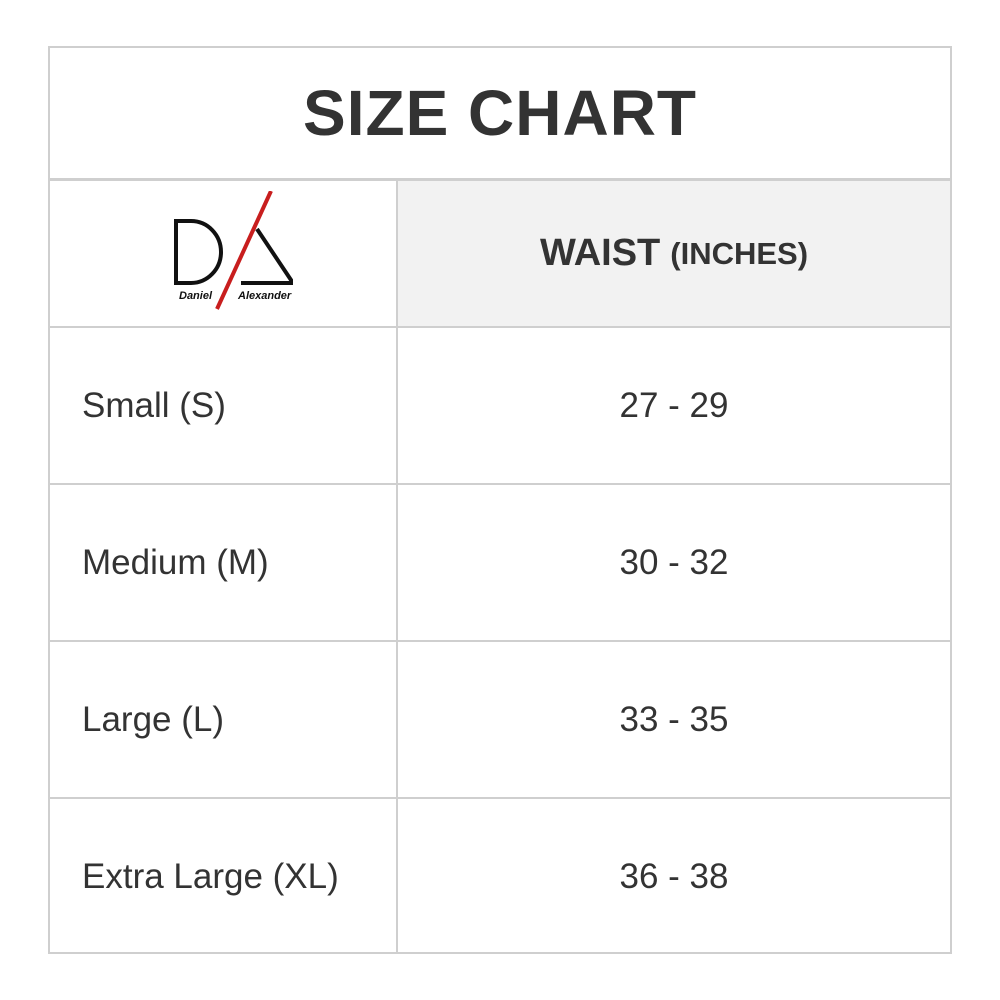 The width and height of the screenshot is (1000, 1000). I want to click on waist-cell: 33 - 35, so click(674, 719).